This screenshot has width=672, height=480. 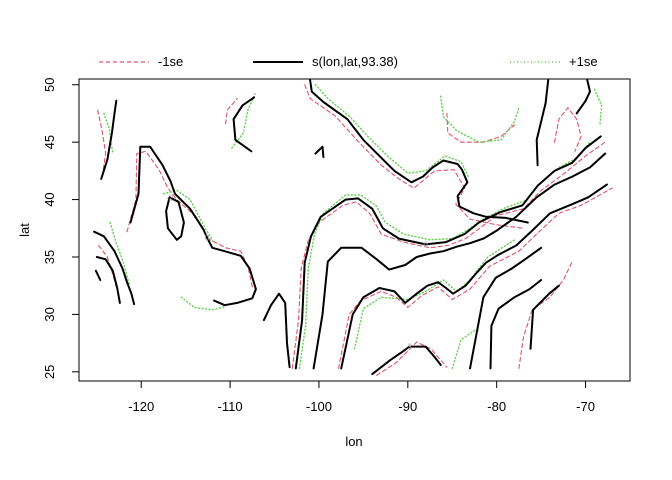 What do you see at coordinates (49, 199) in the screenshot?
I see `y-tick-label: 40` at bounding box center [49, 199].